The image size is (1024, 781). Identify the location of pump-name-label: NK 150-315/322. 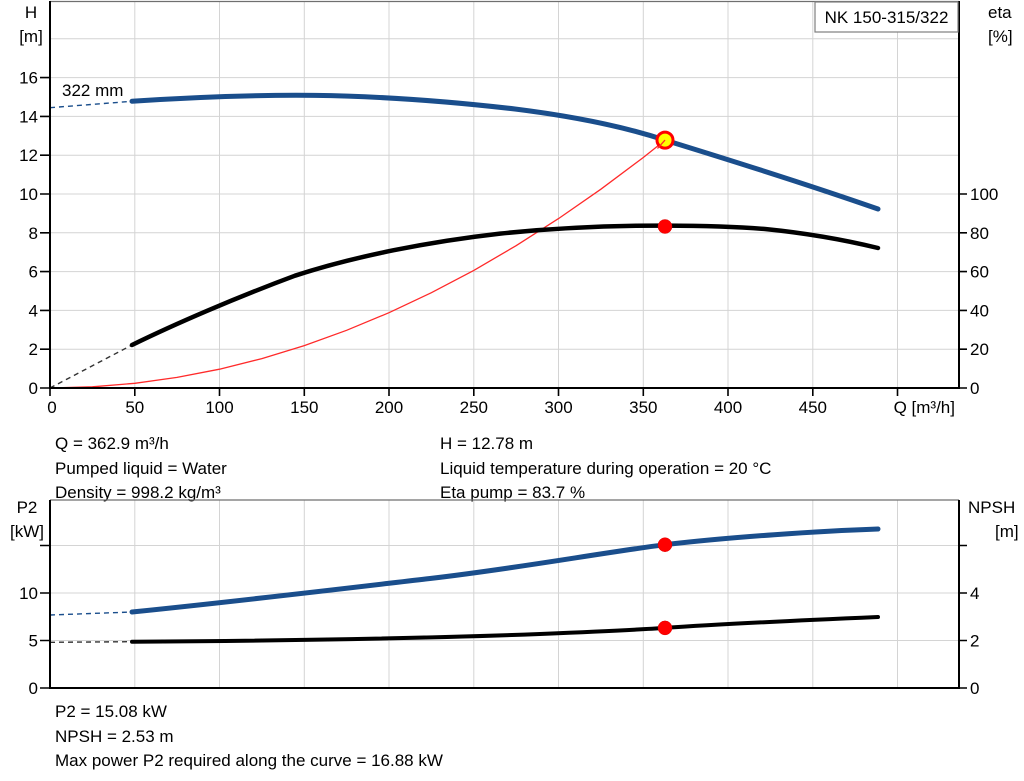
(887, 17).